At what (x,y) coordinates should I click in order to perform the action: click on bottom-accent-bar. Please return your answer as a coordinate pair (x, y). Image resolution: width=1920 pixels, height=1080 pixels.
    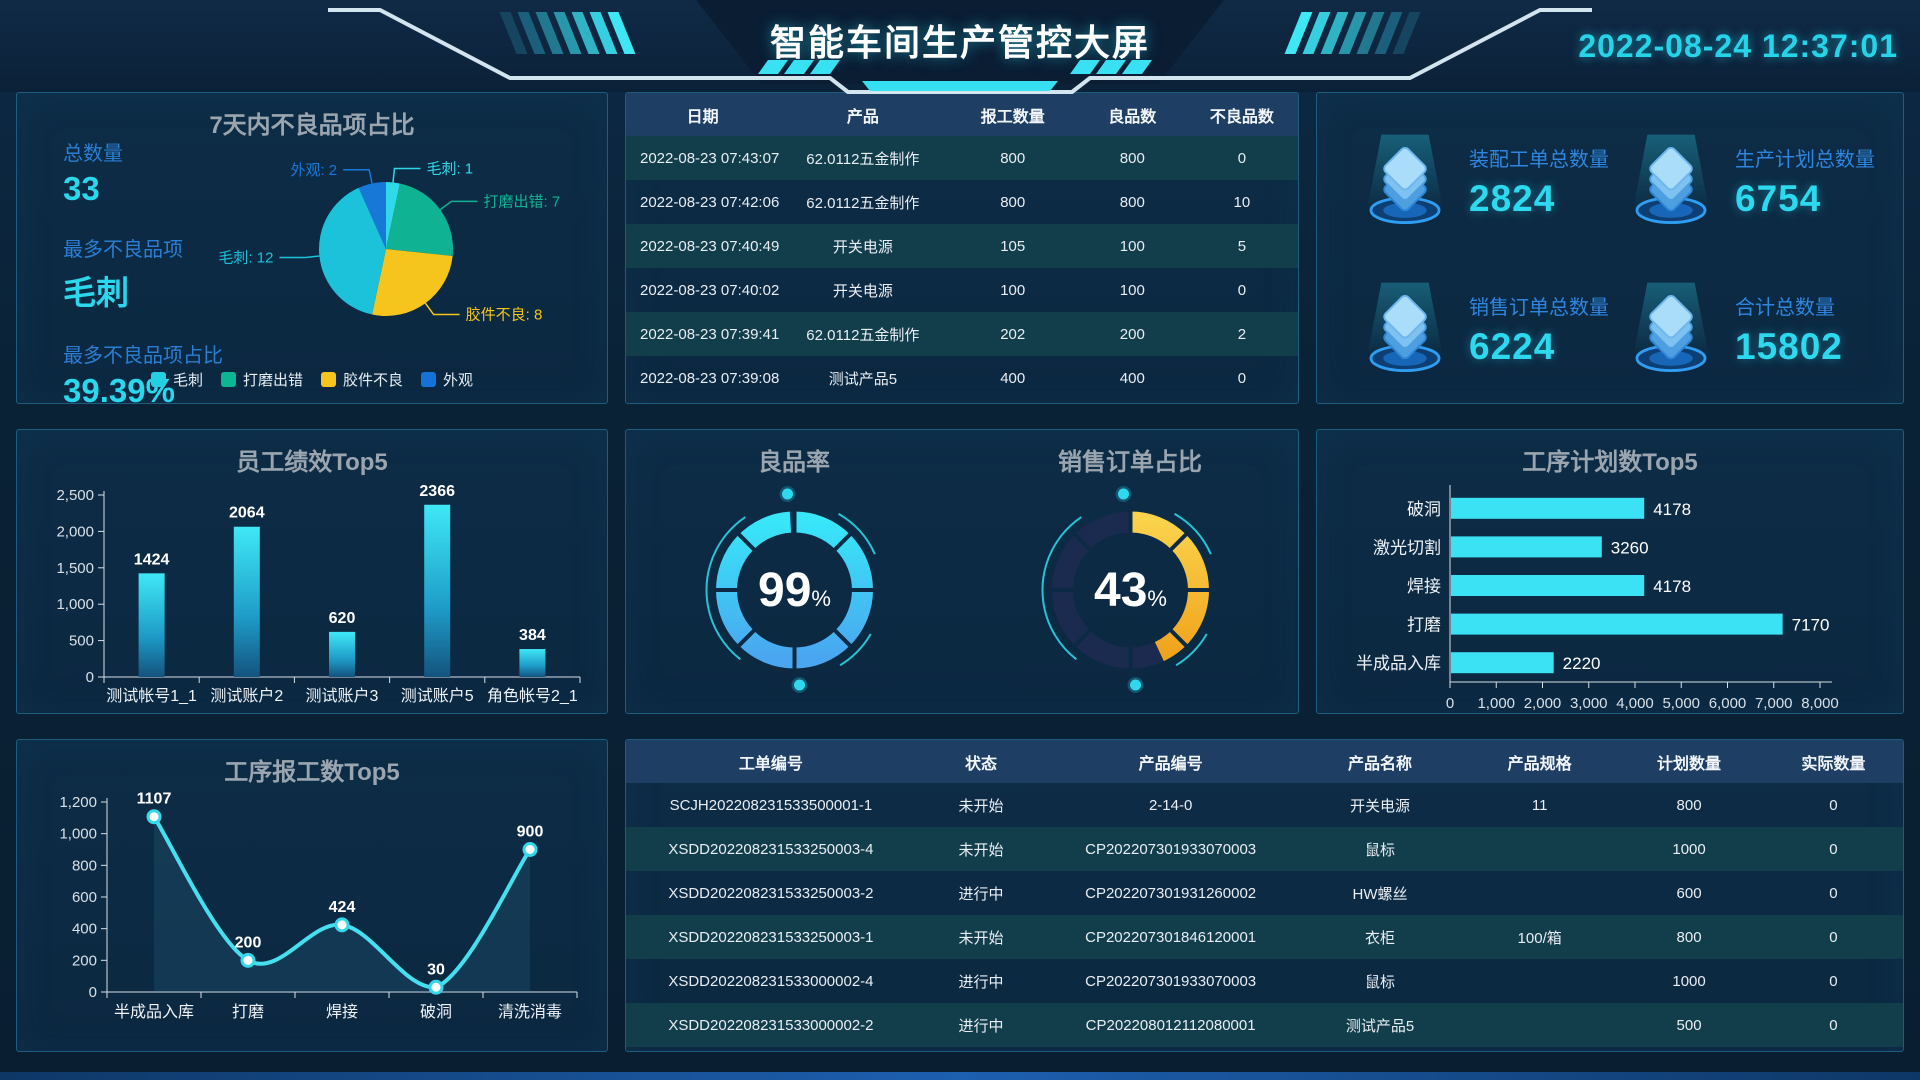
    Looking at the image, I should click on (960, 1076).